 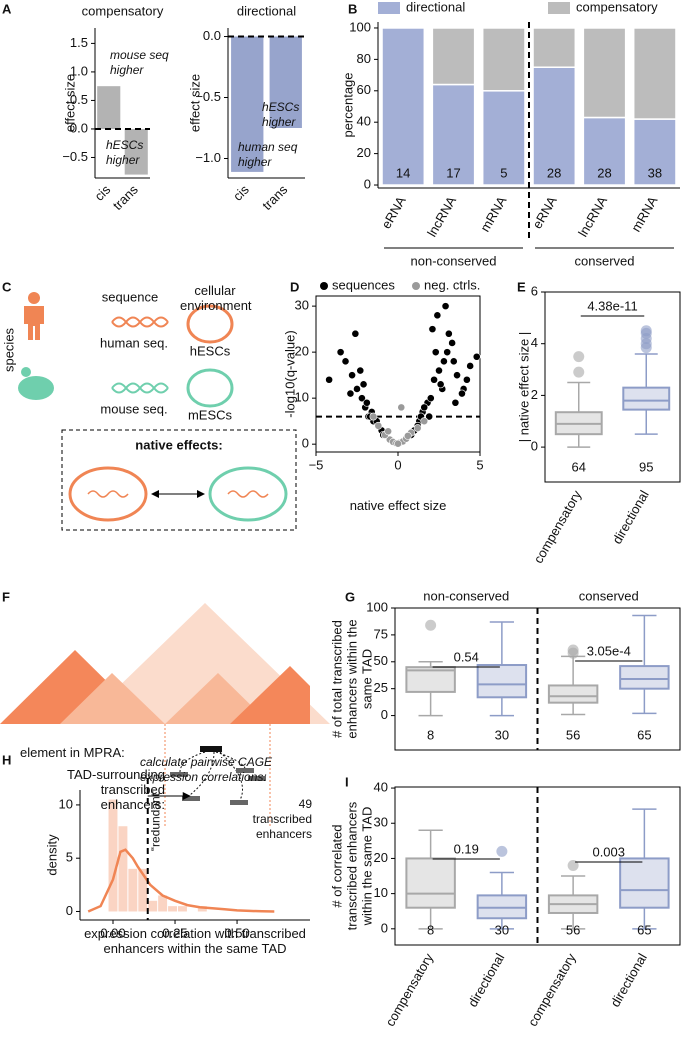 I want to click on y-tick-label: 75, so click(x=381, y=633).